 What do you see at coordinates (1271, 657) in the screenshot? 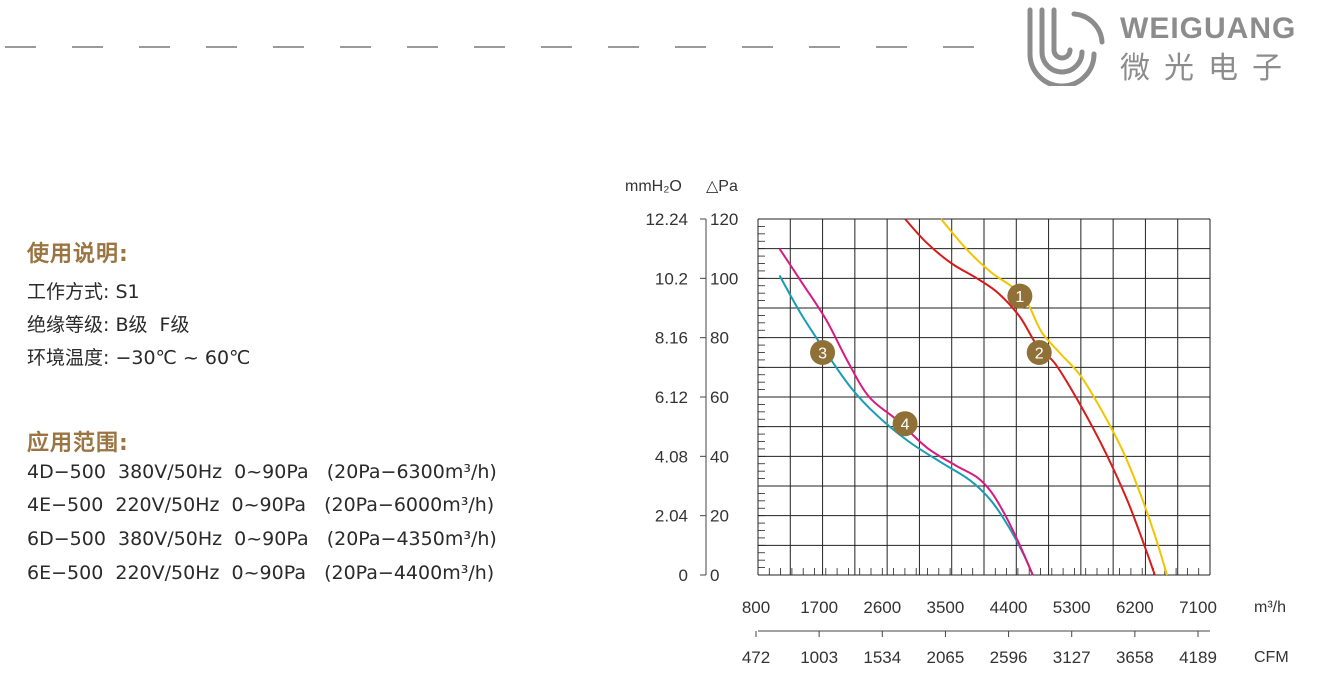
I see `x-unit-cfm: CFM` at bounding box center [1271, 657].